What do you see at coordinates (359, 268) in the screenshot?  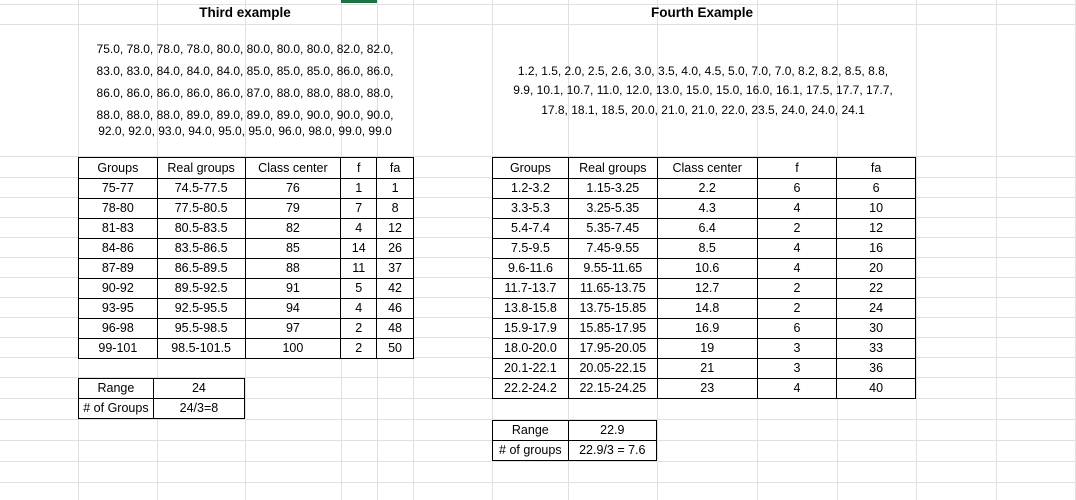 I see `cell: 11` at bounding box center [359, 268].